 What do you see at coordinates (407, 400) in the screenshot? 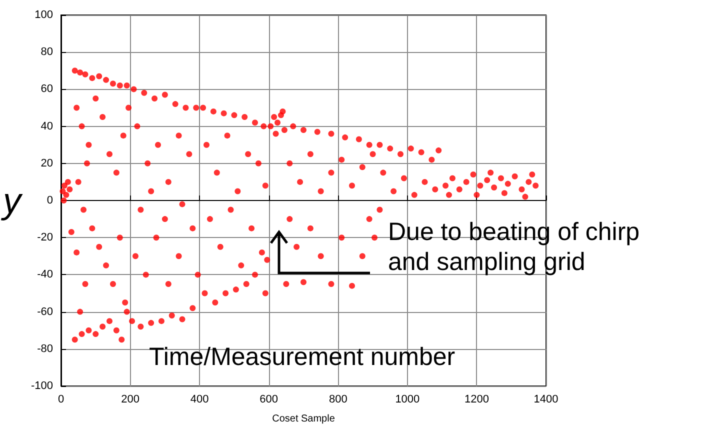
I see `x-tick-label: 1000` at bounding box center [407, 400].